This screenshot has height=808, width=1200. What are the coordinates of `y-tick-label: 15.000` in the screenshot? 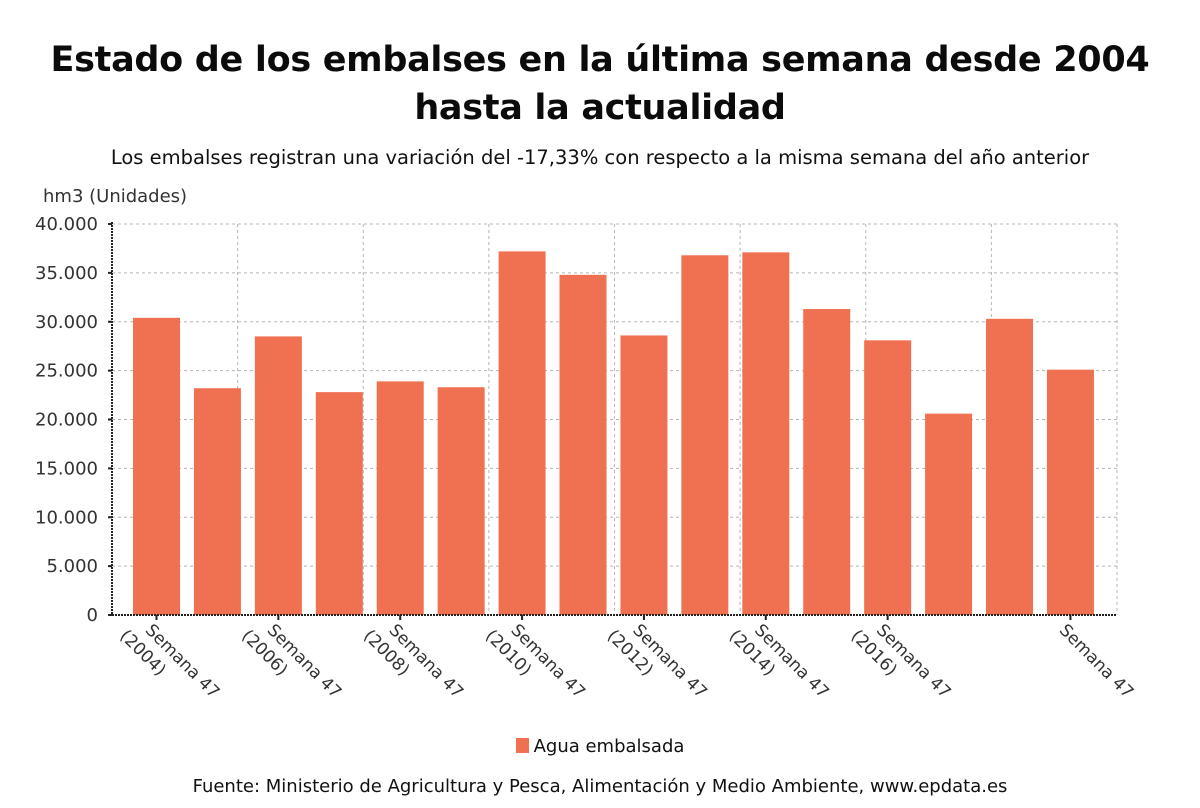 It's located at (66, 468).